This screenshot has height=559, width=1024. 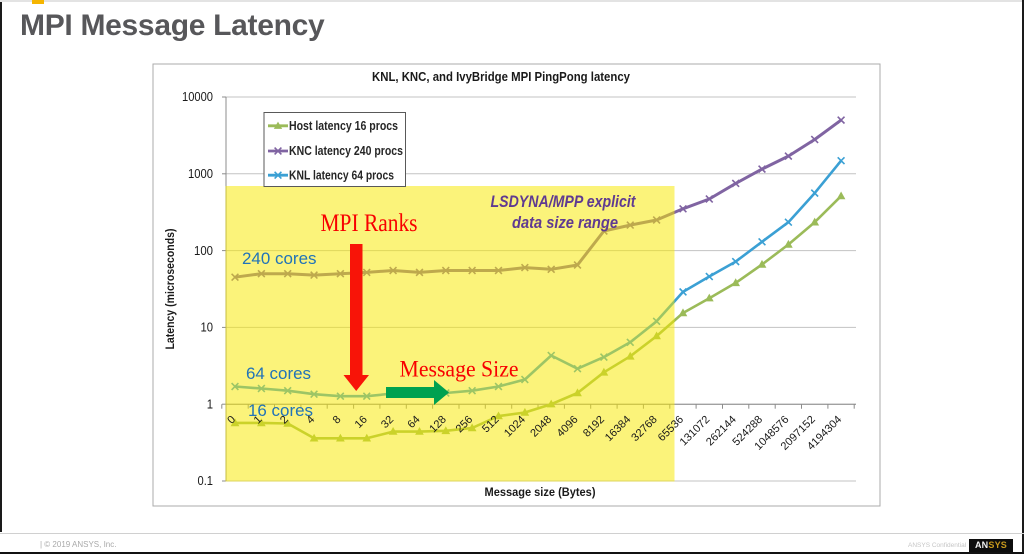 I want to click on svg-text: Latency (microseconds), so click(x=171, y=288).